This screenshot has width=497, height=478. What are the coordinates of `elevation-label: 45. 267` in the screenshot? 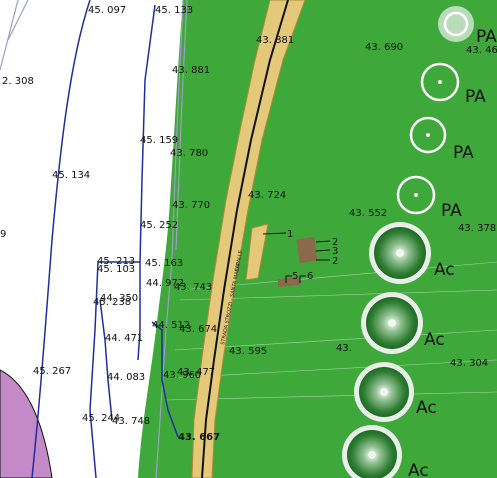 It's located at (52, 371).